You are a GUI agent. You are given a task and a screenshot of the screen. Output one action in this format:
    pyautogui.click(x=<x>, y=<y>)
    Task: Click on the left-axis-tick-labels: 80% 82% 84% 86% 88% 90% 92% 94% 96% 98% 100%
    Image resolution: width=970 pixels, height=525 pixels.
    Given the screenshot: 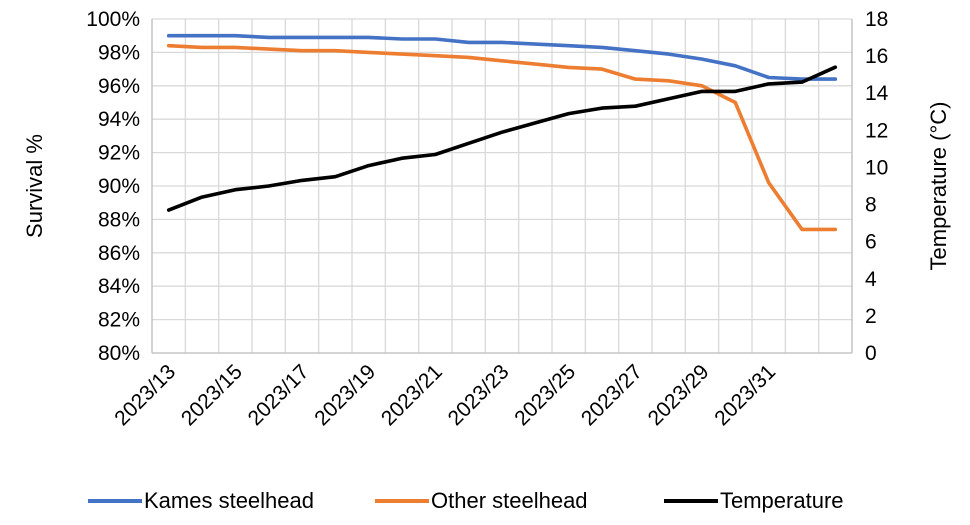 What is the action you would take?
    pyautogui.click(x=113, y=186)
    